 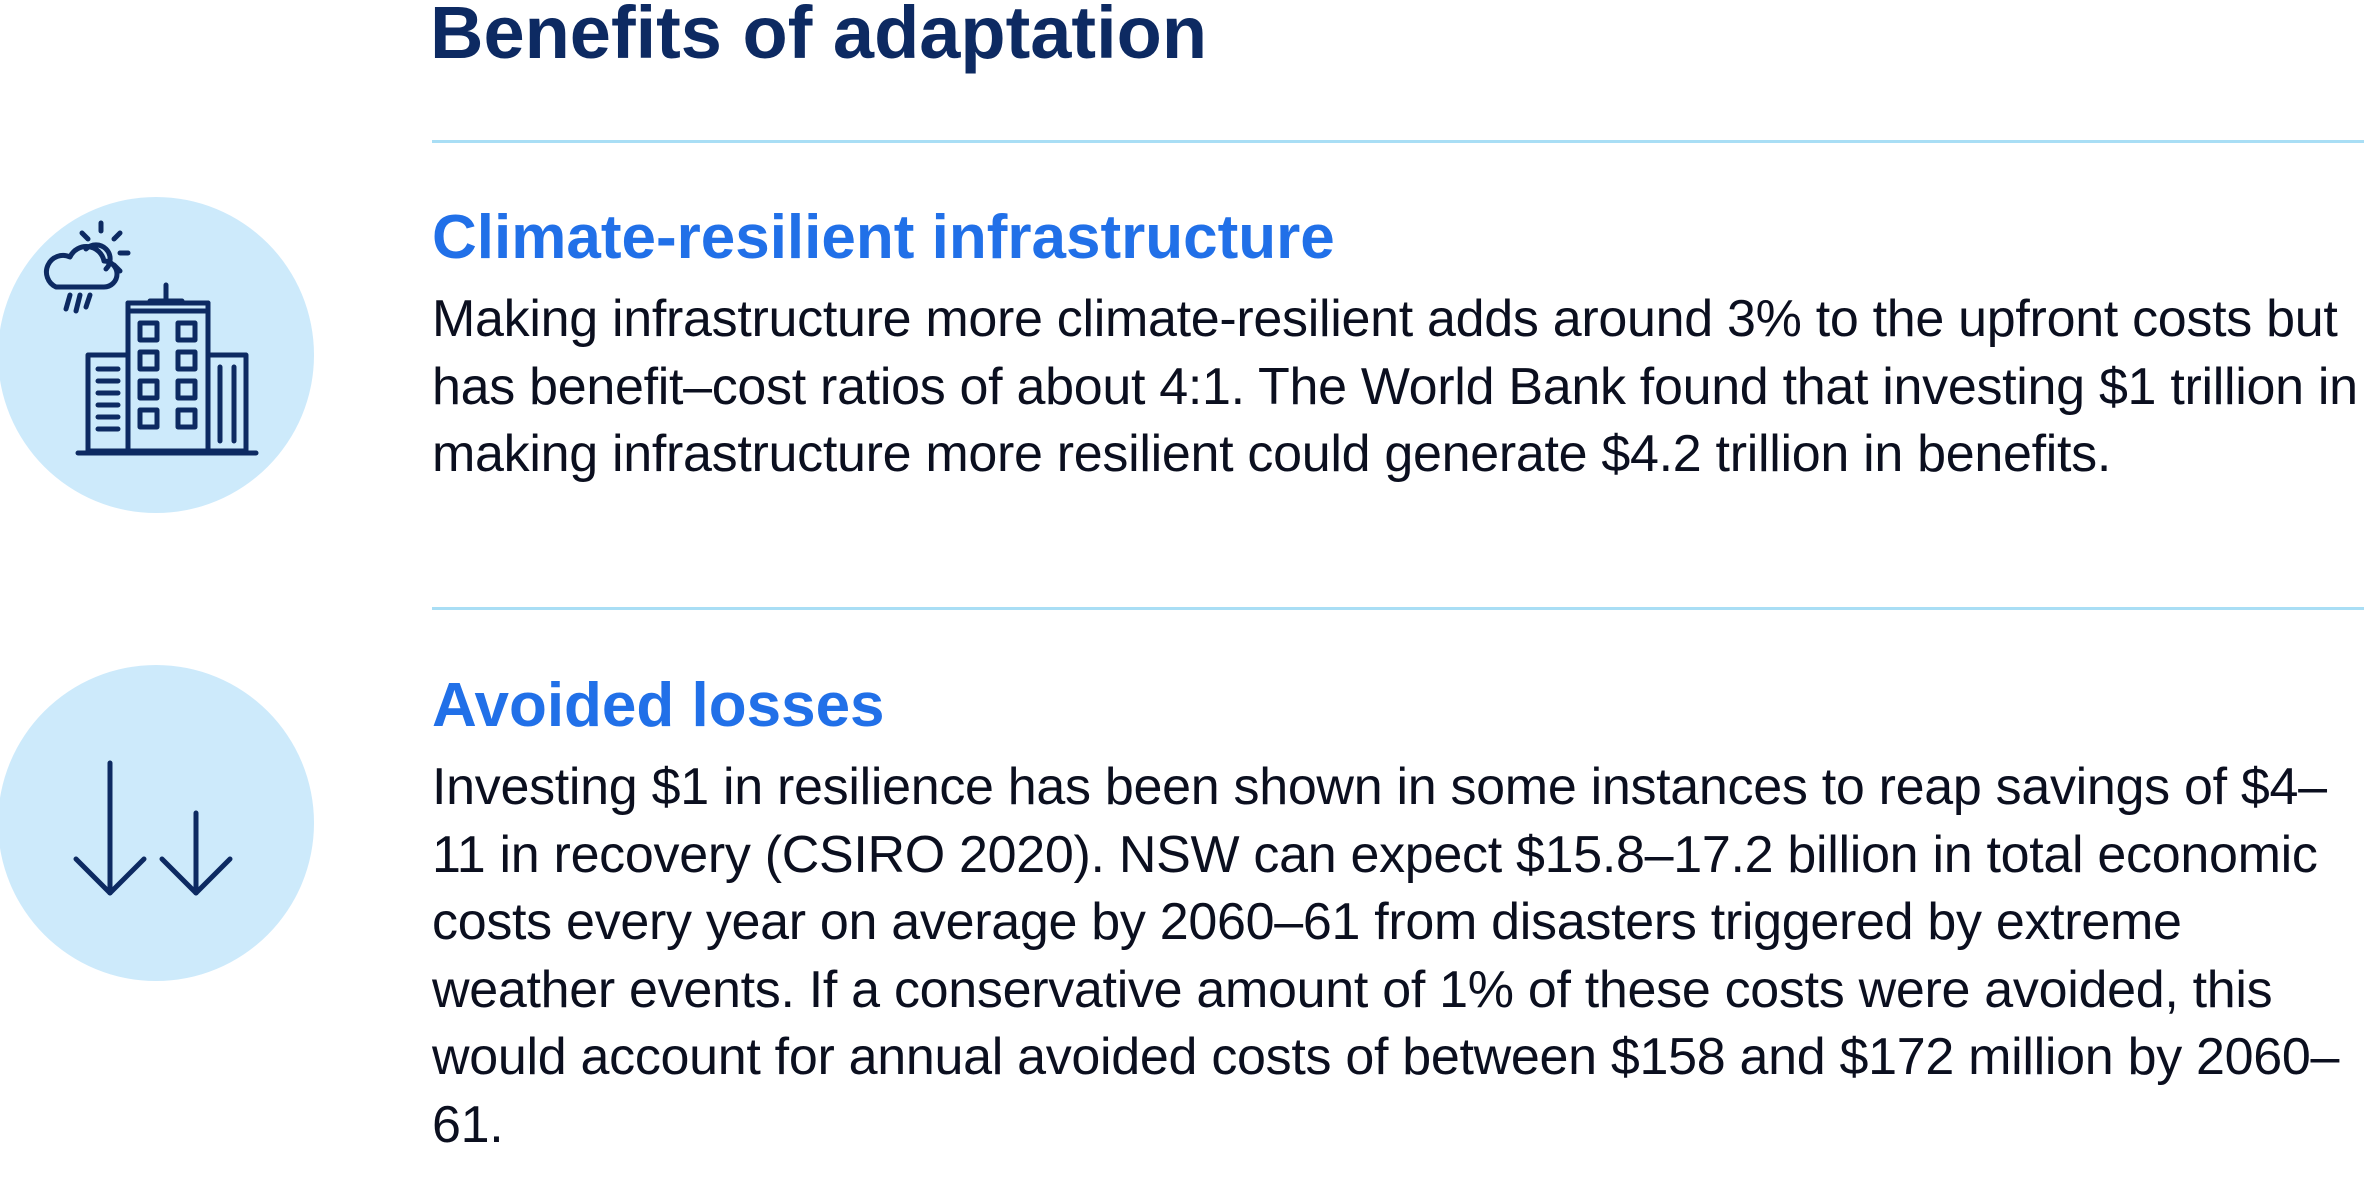 What do you see at coordinates (153, 828) in the screenshot?
I see `double-down-arrow-icon` at bounding box center [153, 828].